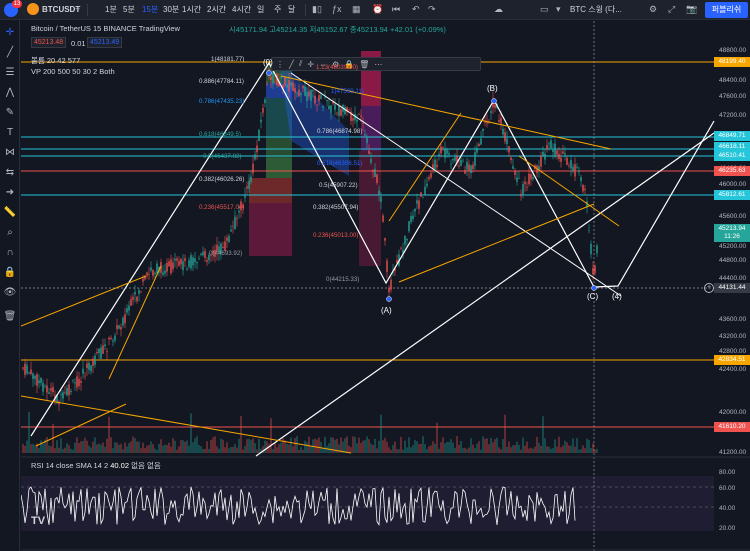 The image size is (750, 551). What do you see at coordinates (78, 9) in the screenshot?
I see `add-symbol-icon: +` at bounding box center [78, 9].